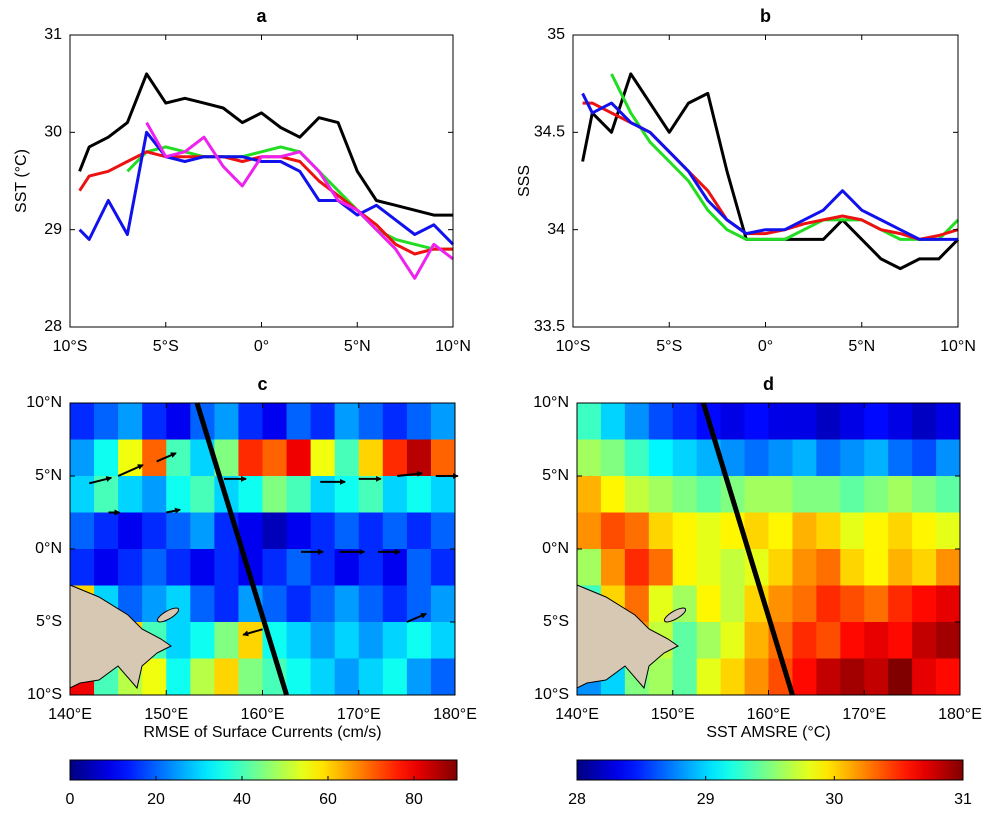 The image size is (1005, 816). What do you see at coordinates (124, 637) in the screenshot?
I see `land-c` at bounding box center [124, 637].